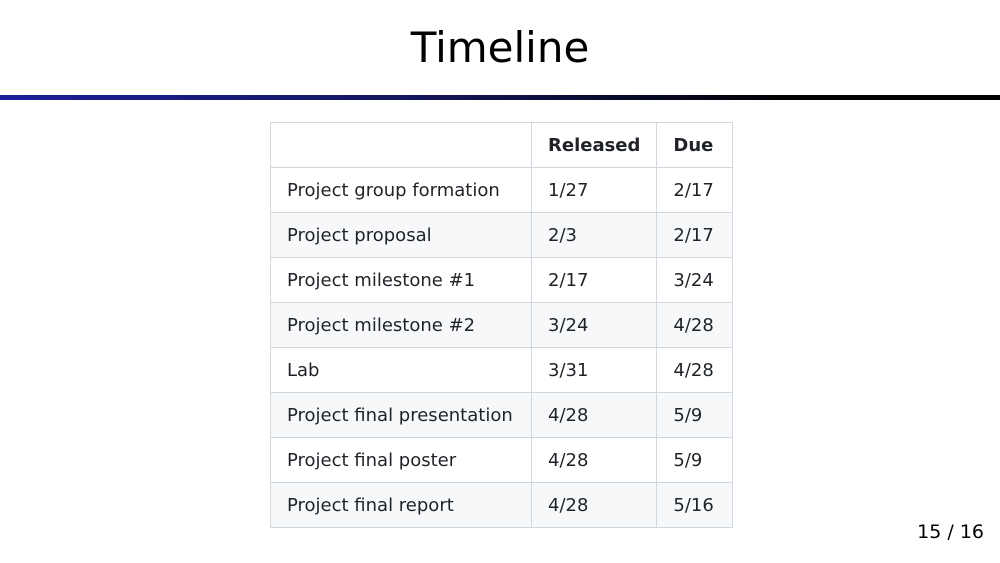 Image resolution: width=1000 pixels, height=563 pixels. Describe the element at coordinates (401, 505) in the screenshot. I see `task-cell: Project final report` at that location.